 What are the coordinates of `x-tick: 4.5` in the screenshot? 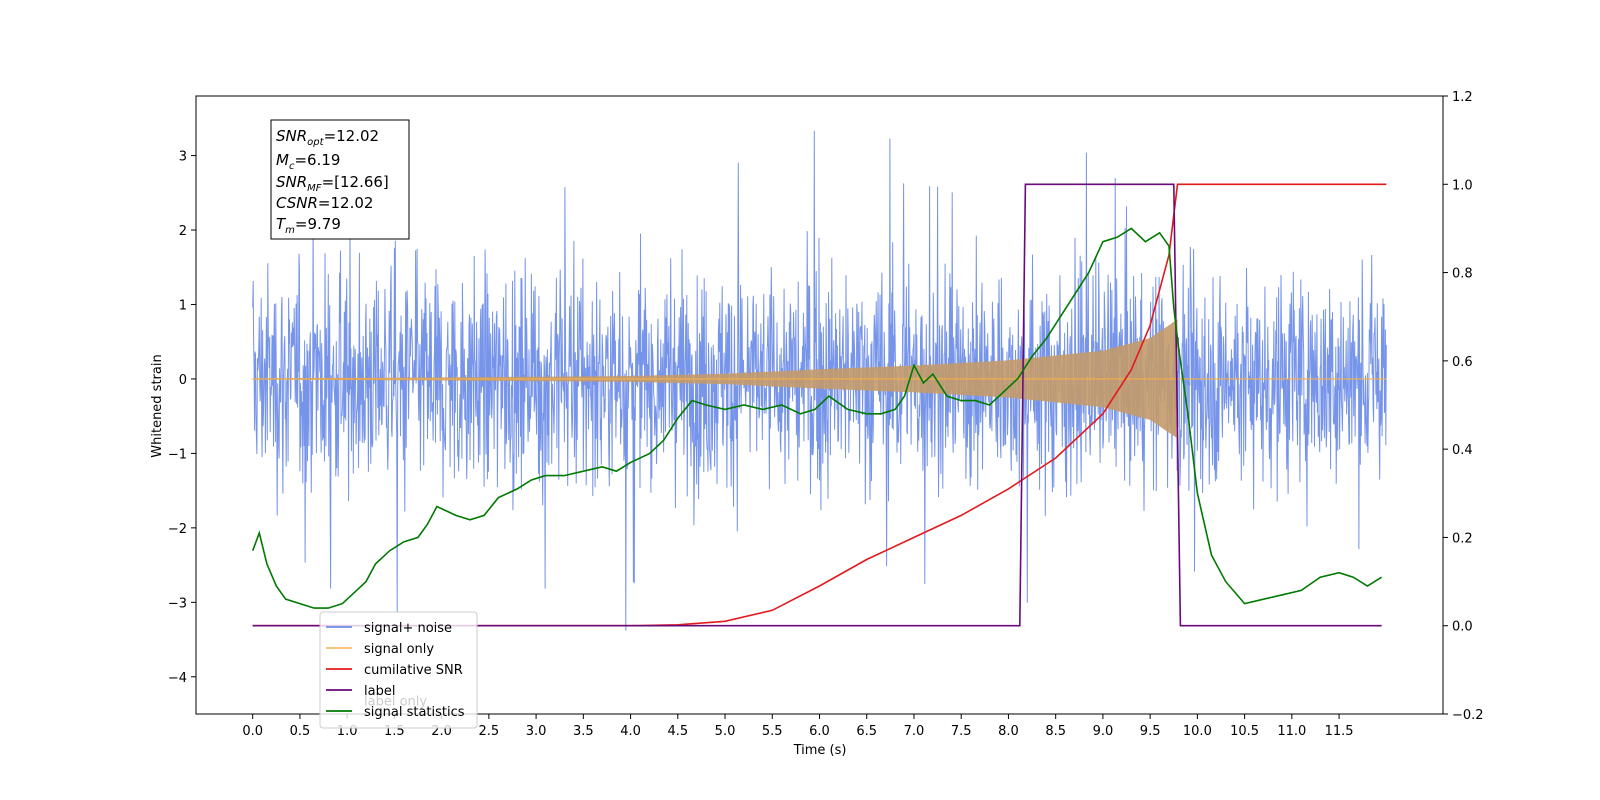 It's located at (677, 726).